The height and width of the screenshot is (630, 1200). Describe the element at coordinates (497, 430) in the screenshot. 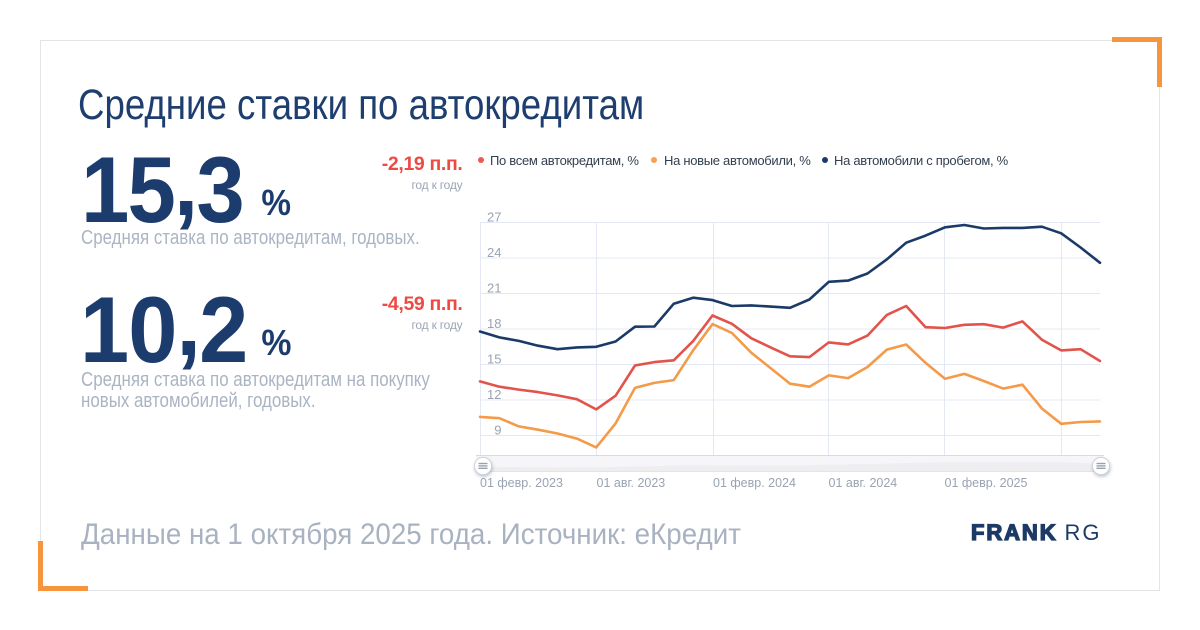

I see `svg-text: 9` at that location.